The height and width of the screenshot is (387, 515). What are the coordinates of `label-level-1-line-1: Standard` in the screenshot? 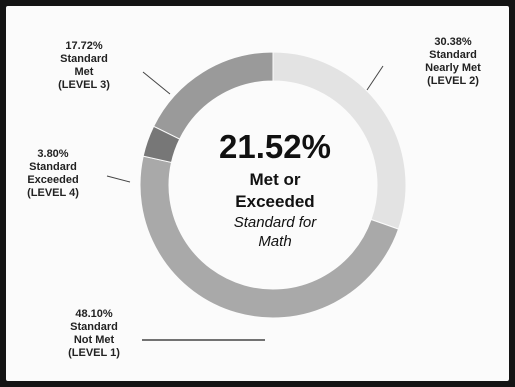 It's located at (94, 327).